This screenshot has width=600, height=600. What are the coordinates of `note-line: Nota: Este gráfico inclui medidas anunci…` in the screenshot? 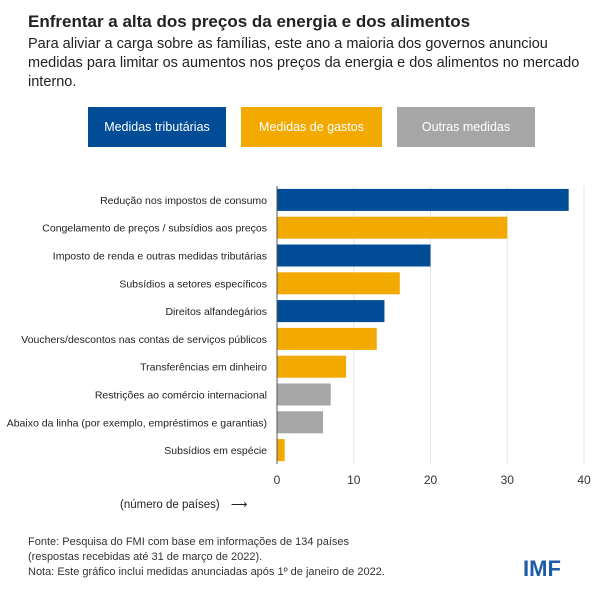 It's located at (206, 572).